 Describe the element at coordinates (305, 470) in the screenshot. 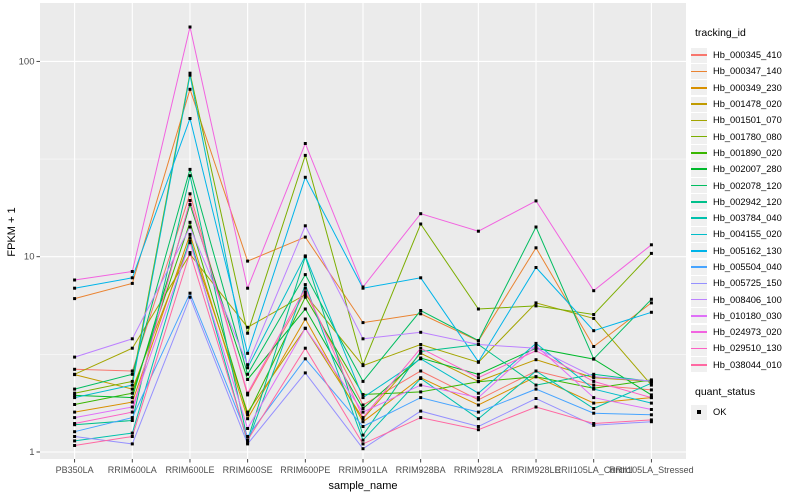

I see `x-tick-label: RRIM600PE` at that location.